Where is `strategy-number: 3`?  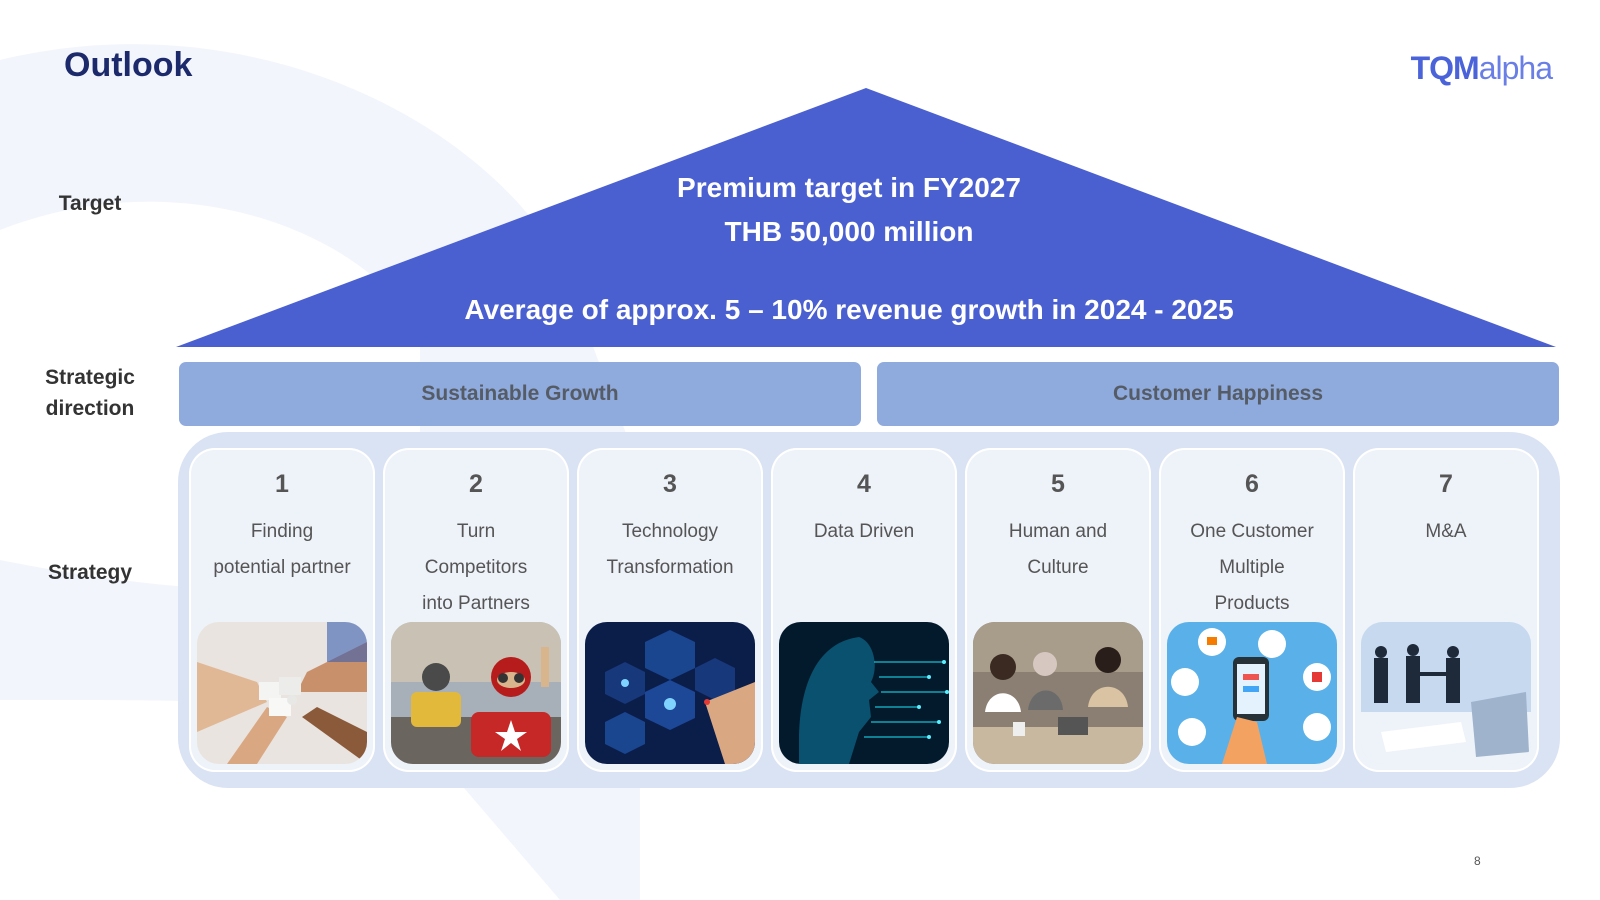
strategy-number: 3 is located at coordinates (670, 484).